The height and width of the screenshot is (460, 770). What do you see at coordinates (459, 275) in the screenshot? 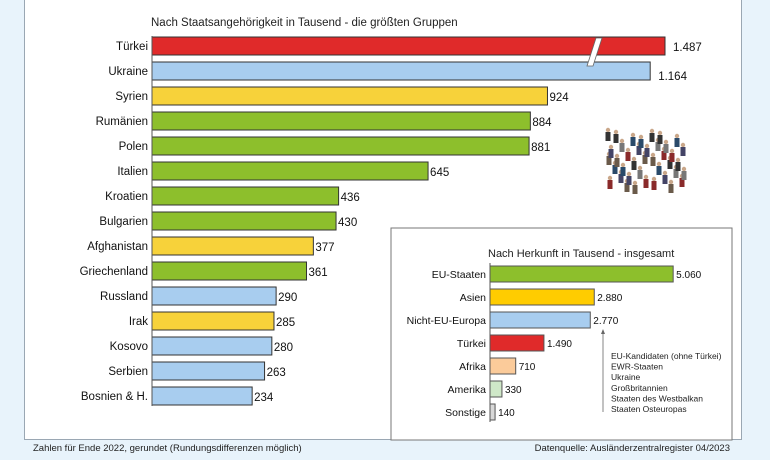
I see `inset-category-label: EU-Staaten` at bounding box center [459, 275].